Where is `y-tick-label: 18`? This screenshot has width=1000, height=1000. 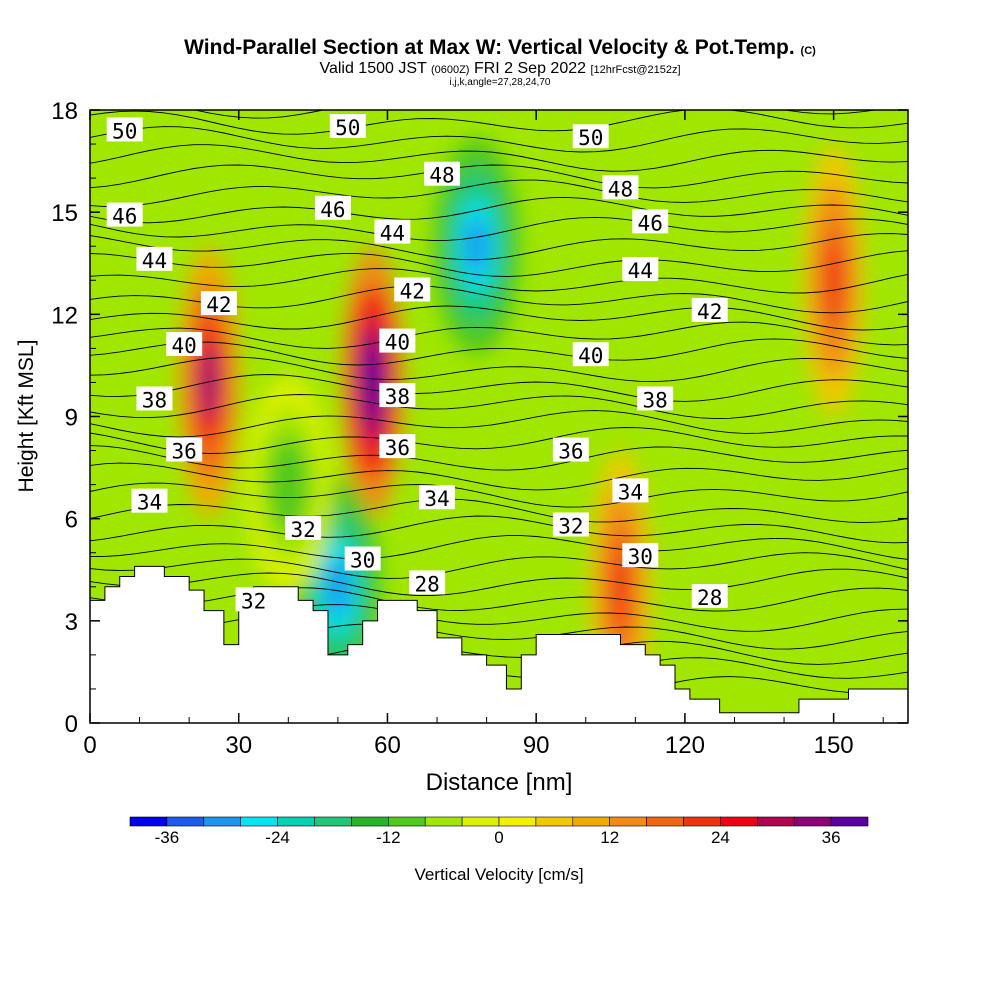 y-tick-label: 18 is located at coordinates (64, 111).